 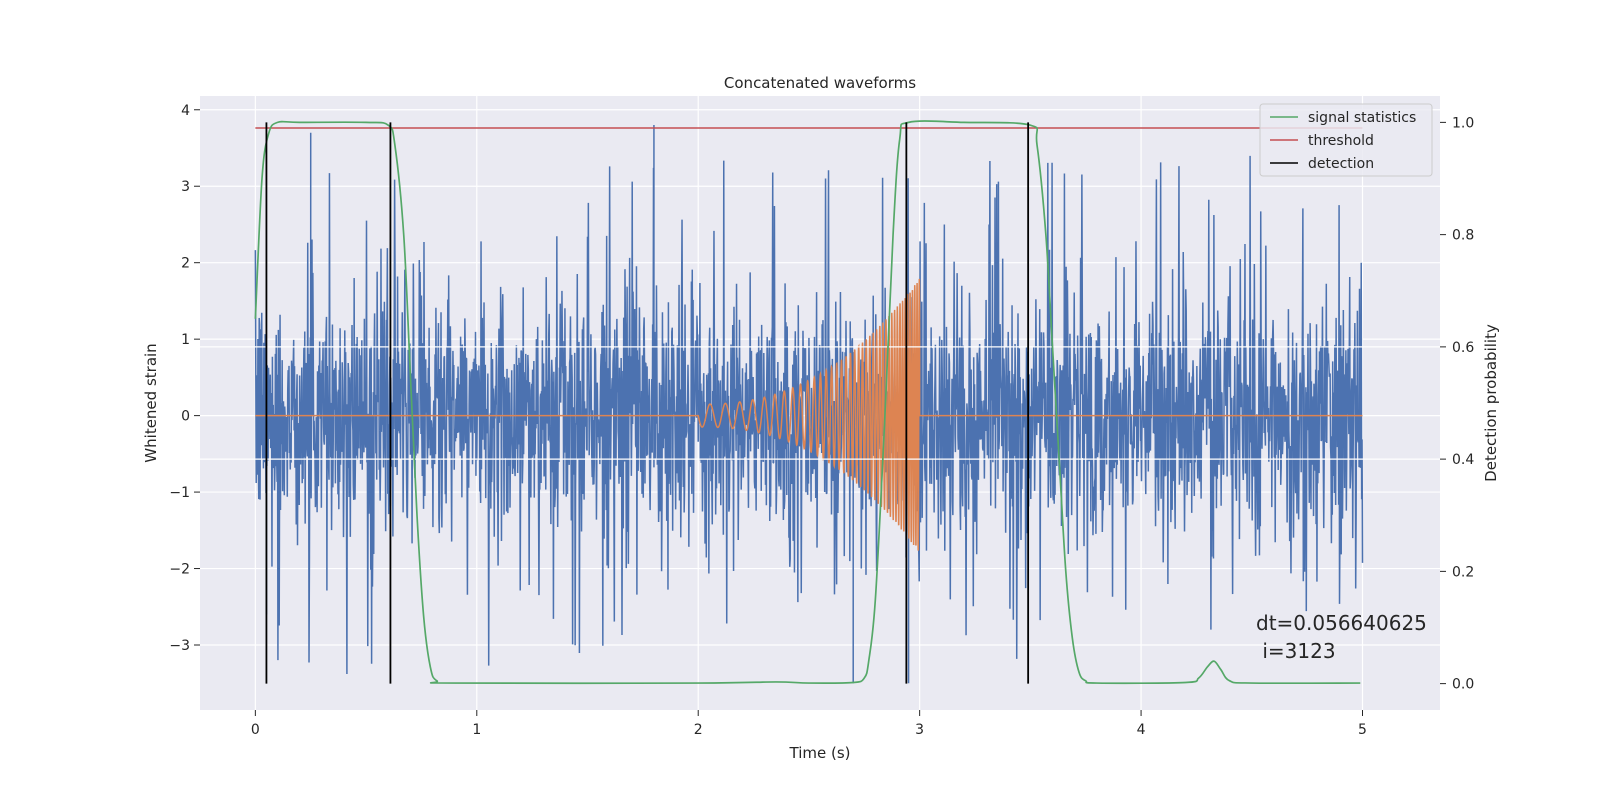 I want to click on y-tick-label-4: 1, so click(x=185, y=340).